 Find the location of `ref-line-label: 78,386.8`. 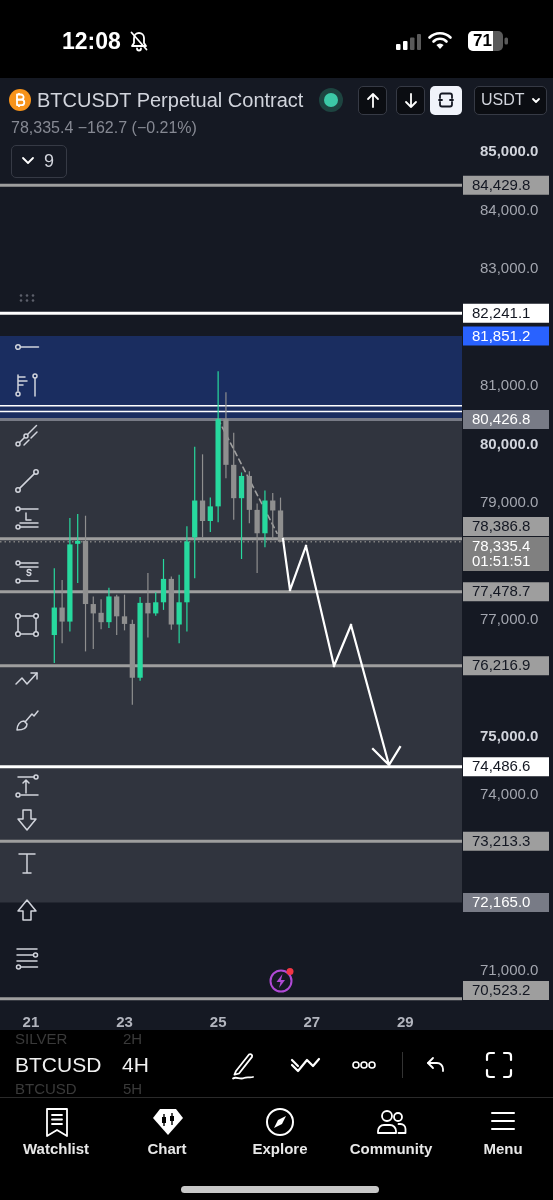

ref-line-label: 78,386.8 is located at coordinates (501, 526).